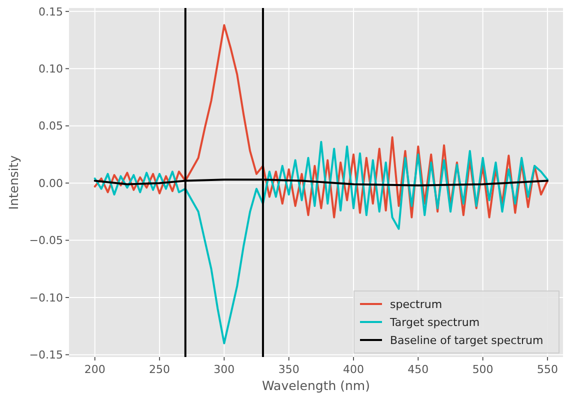  I want to click on legend-label: Target spectrum, so click(434, 322).